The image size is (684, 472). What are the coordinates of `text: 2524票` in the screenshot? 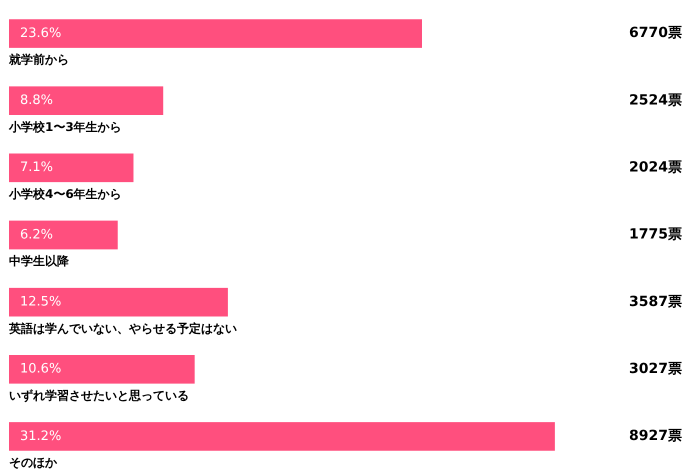 It's located at (655, 100).